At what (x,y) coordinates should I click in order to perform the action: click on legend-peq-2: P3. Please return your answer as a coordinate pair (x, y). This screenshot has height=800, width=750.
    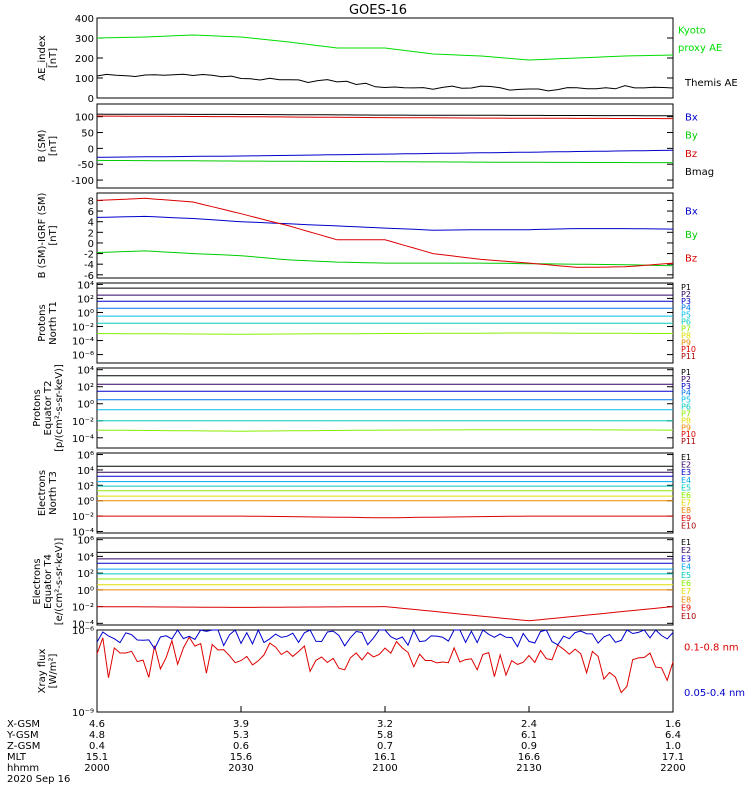
    Looking at the image, I should click on (686, 386).